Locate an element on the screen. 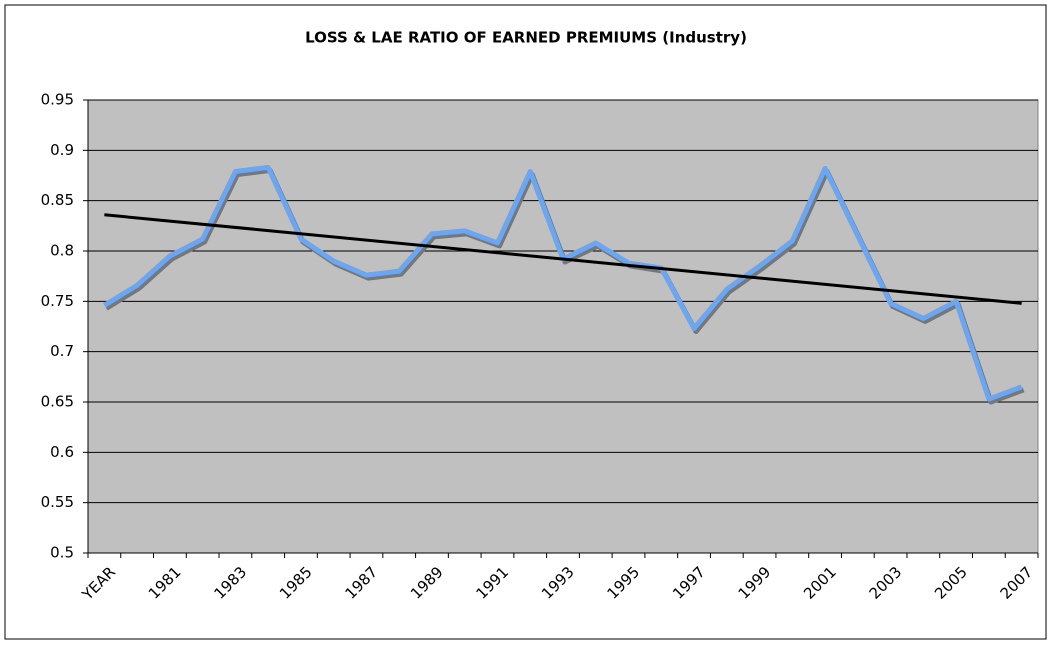 This screenshot has width=1052, height=650. y-tick-label: 0.7 is located at coordinates (62, 351).